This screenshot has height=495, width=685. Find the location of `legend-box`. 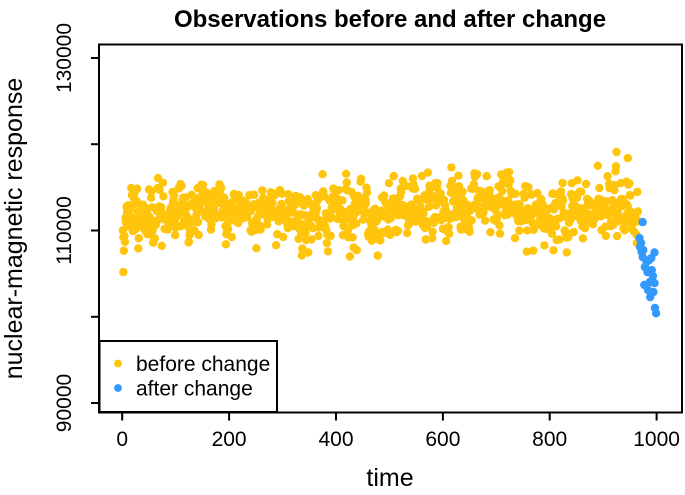

legend-box is located at coordinates (188, 376).